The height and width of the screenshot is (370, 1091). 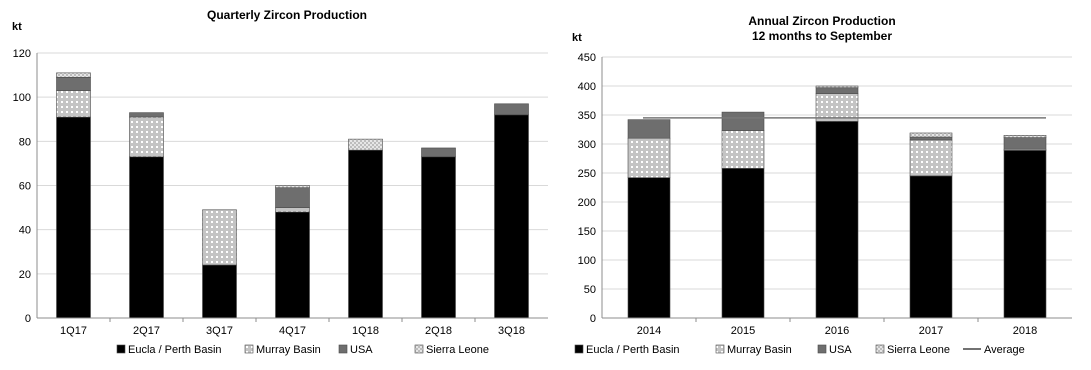 I want to click on y-tick-label: 120, so click(x=22, y=54).